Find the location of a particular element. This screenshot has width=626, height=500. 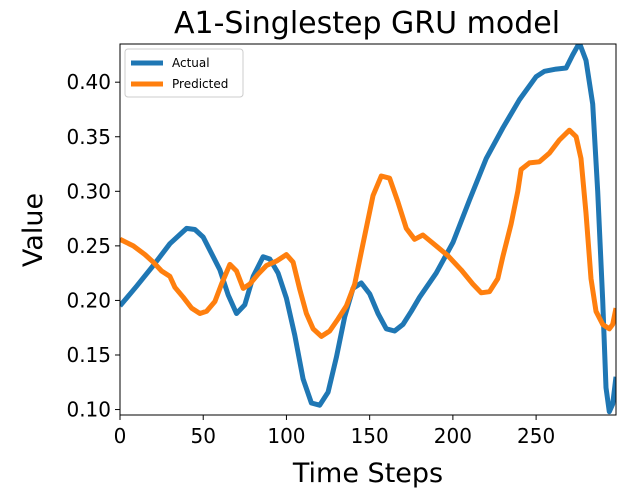

x-tick-label: 150 is located at coordinates (370, 436).